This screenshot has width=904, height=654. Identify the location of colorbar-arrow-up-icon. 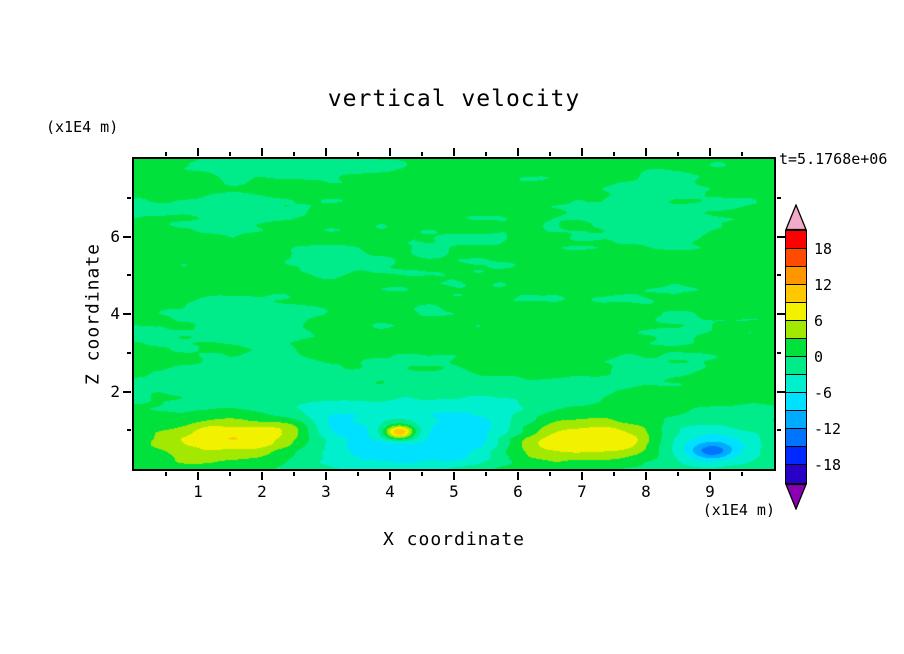
(796, 217).